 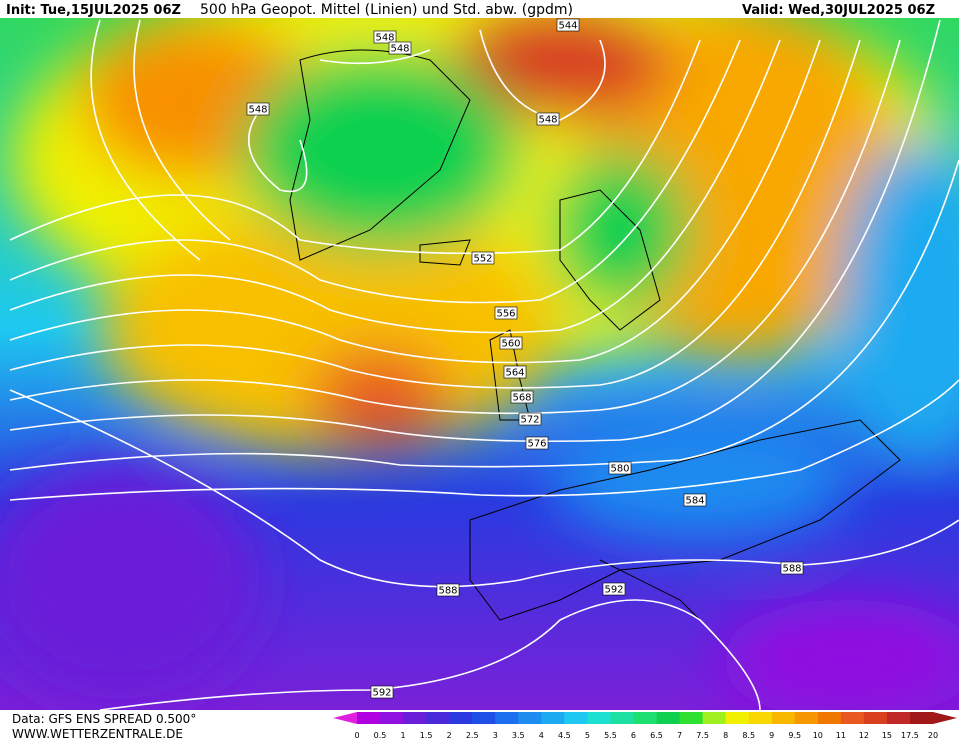 I want to click on legend-label: 1.5, so click(x=426, y=735).